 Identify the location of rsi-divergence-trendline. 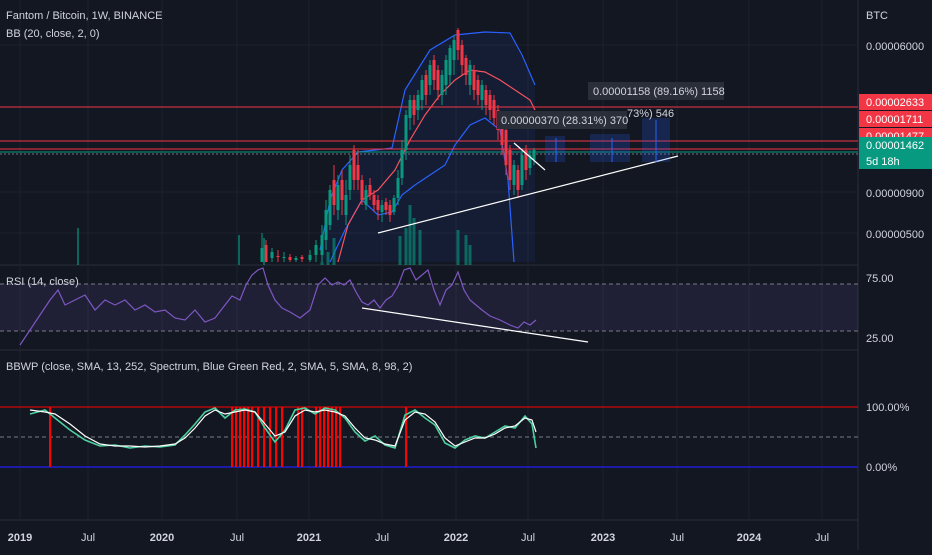
(475, 325).